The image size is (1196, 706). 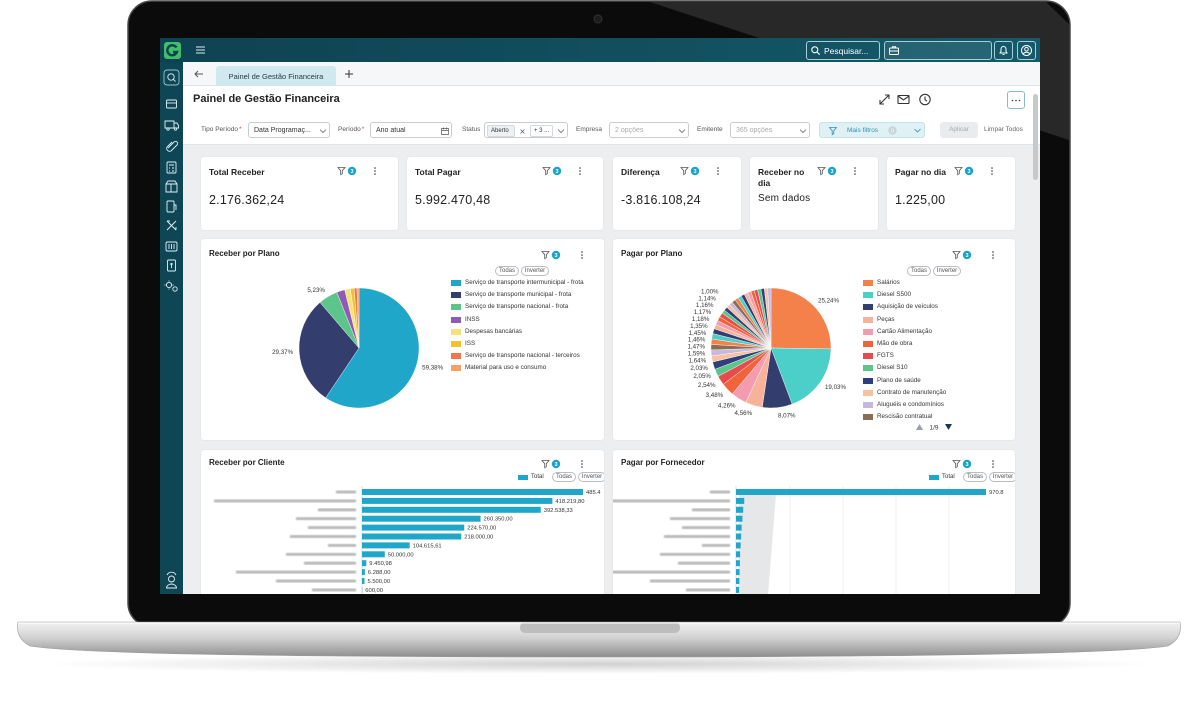 I want to click on tab: Painel de Gestão Financeira, so click(x=276, y=76).